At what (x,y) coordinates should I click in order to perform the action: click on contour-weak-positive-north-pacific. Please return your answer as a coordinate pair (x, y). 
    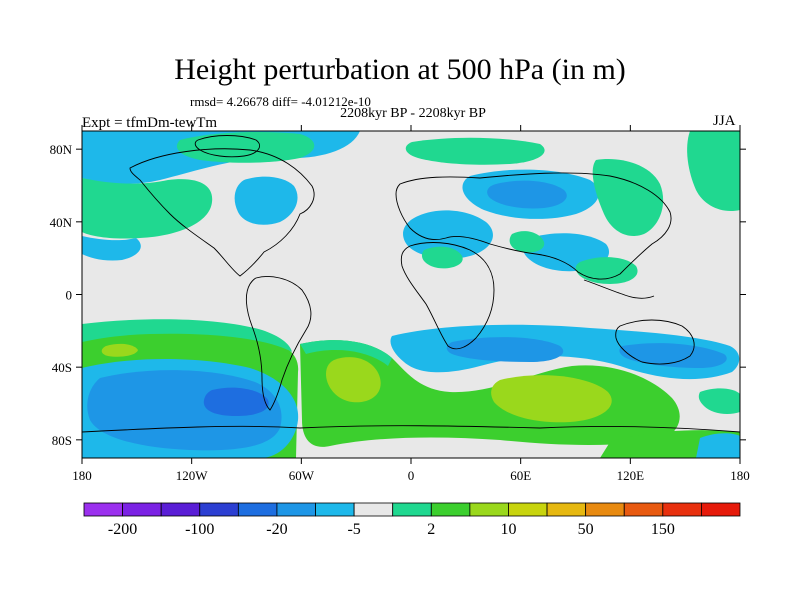
    Looking at the image, I should click on (147, 208).